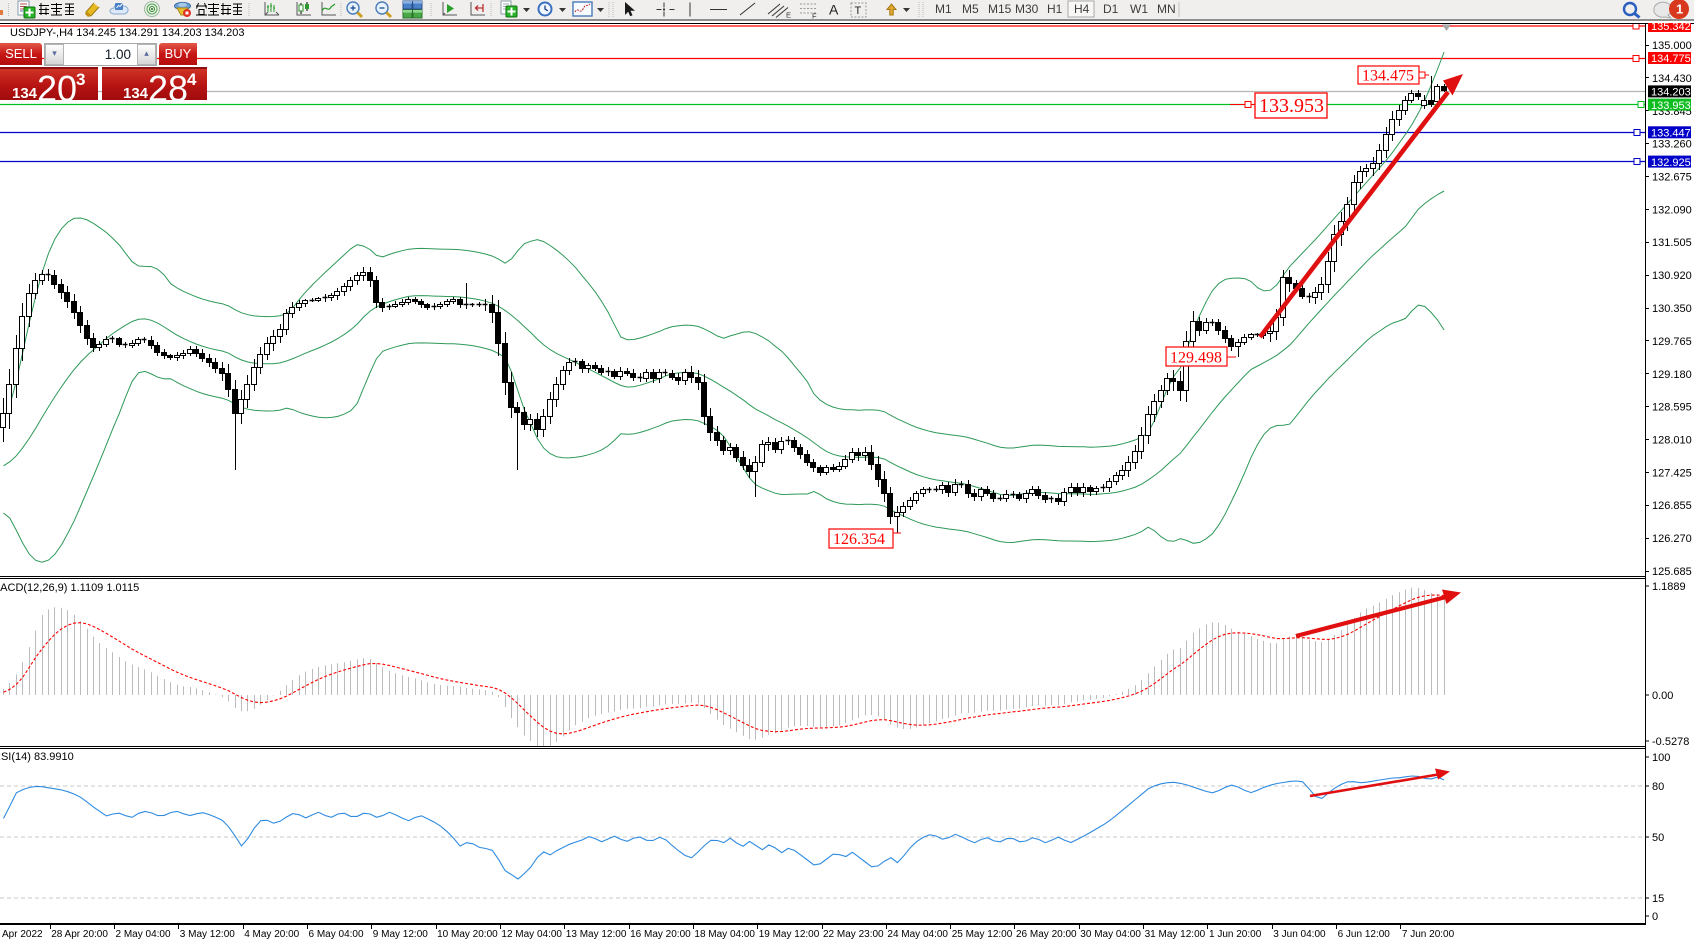  I want to click on svg-text: 134.475, so click(1388, 76).